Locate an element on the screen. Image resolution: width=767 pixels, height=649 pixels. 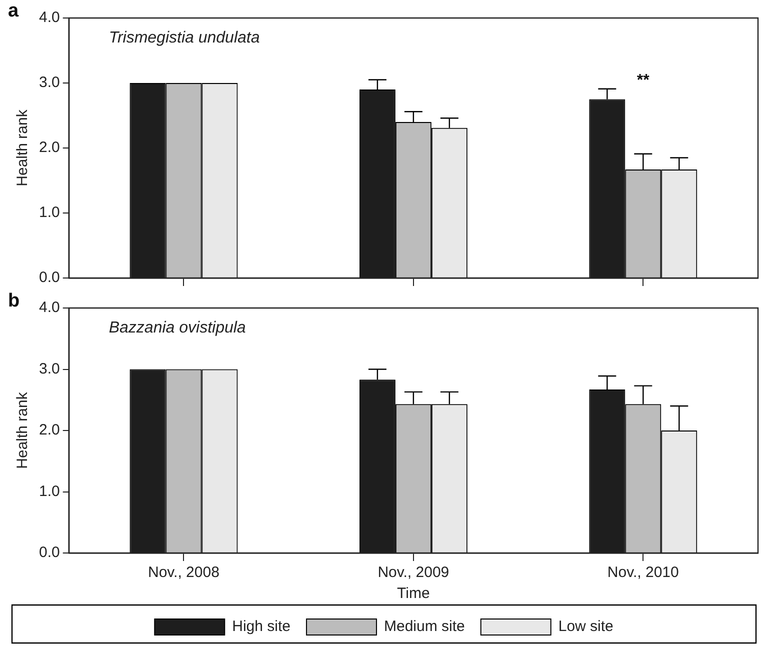
x-tick-label: Nov., 2010 is located at coordinates (643, 573).